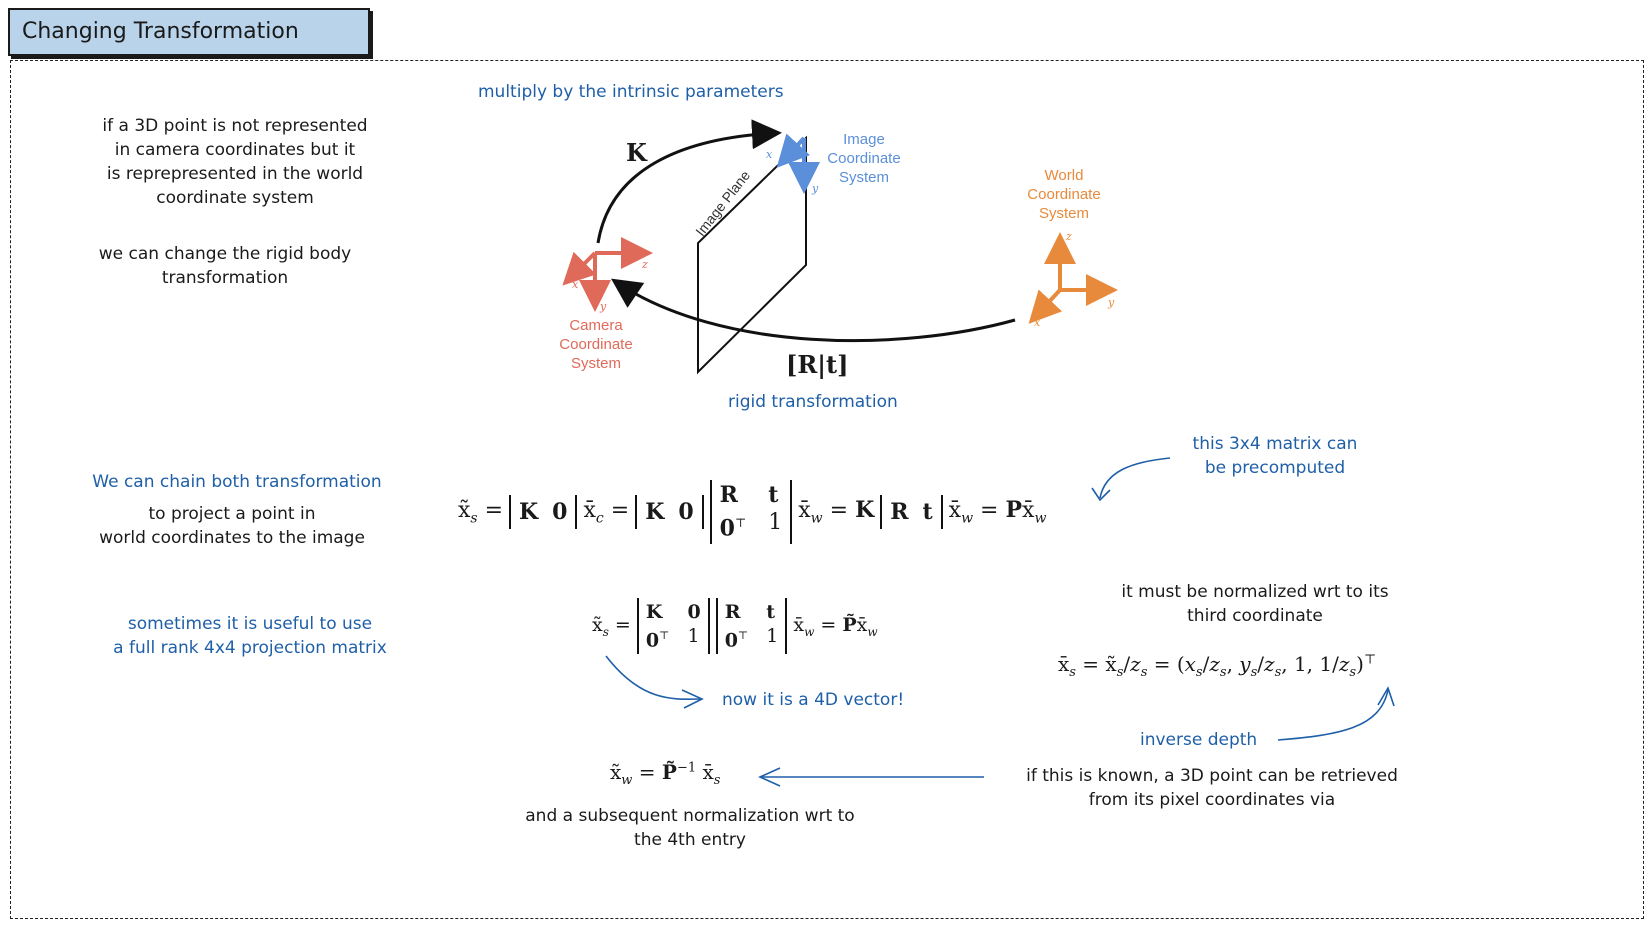 The height and width of the screenshot is (927, 1652). Describe the element at coordinates (596, 344) in the screenshot. I see `camera-cs-label: Camera Coordinate System` at that location.